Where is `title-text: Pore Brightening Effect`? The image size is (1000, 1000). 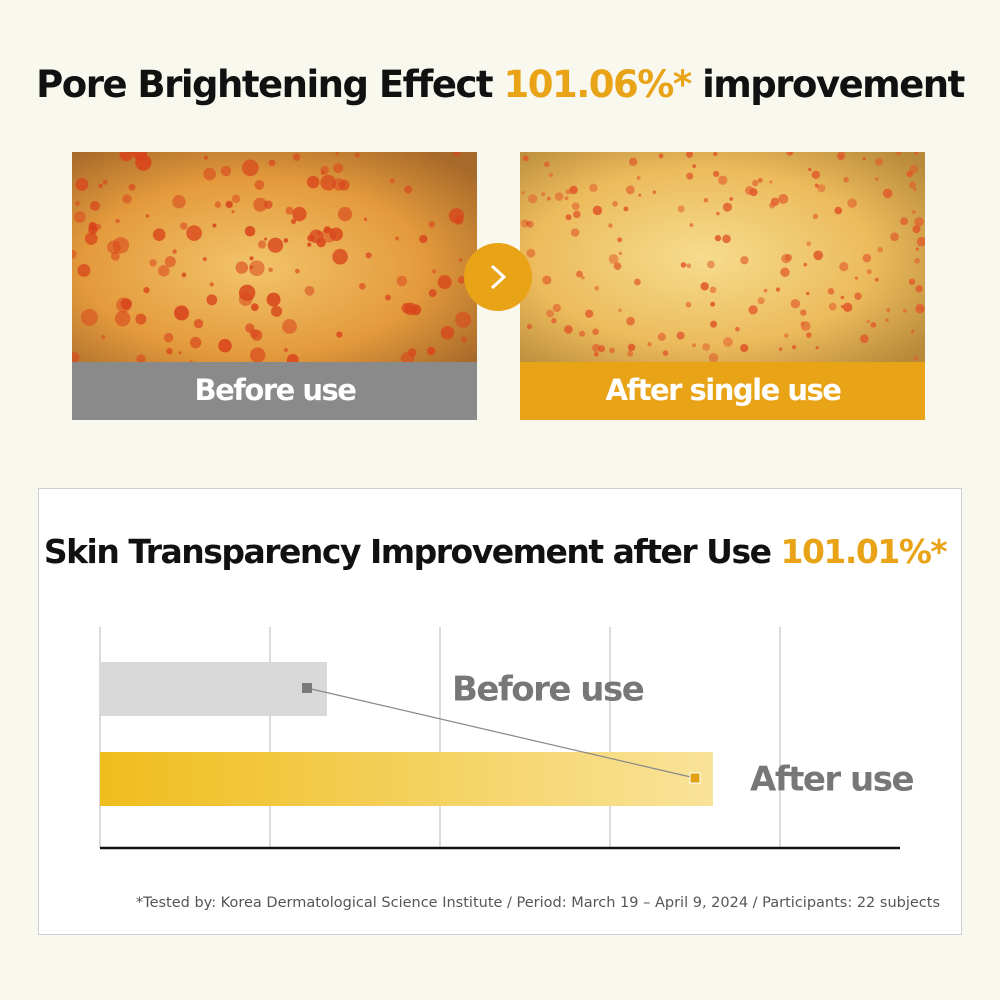 title-text: Pore Brightening Effect is located at coordinates (264, 84).